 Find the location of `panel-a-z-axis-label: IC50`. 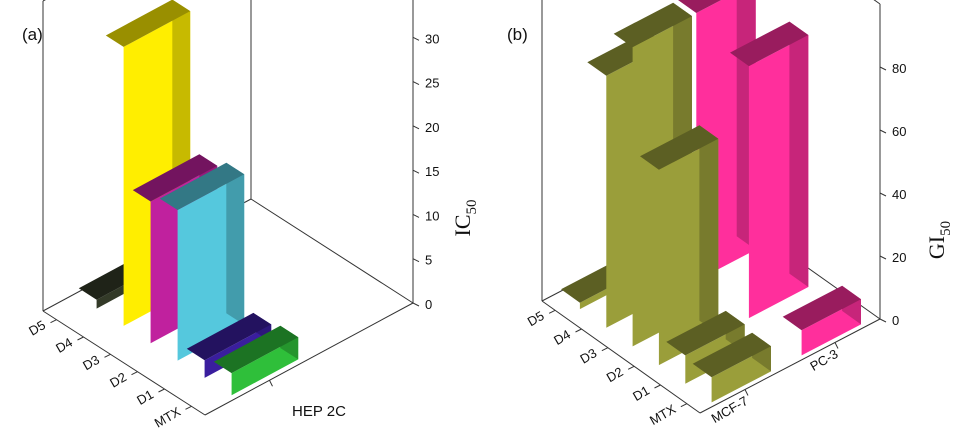

panel-a-z-axis-label: IC50 is located at coordinates (465, 218).